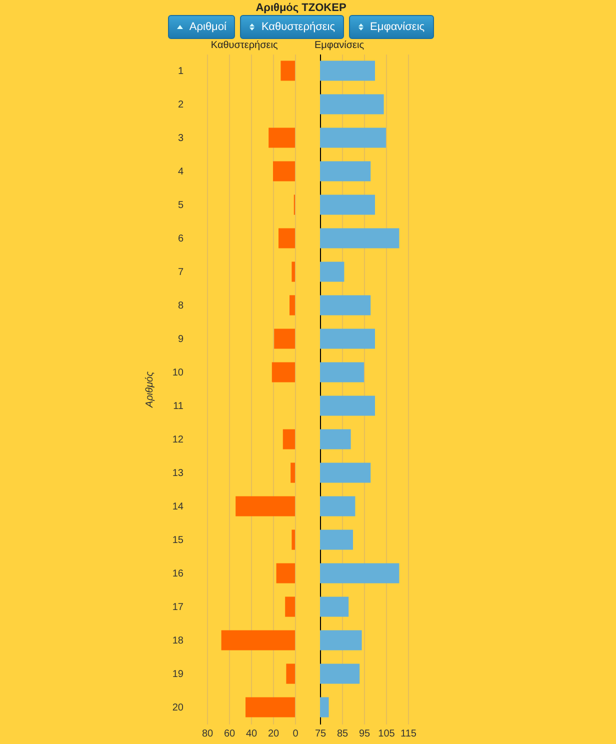 Image resolution: width=616 pixels, height=744 pixels. Describe the element at coordinates (252, 734) in the screenshot. I see `x-tick-label: 40` at that location.